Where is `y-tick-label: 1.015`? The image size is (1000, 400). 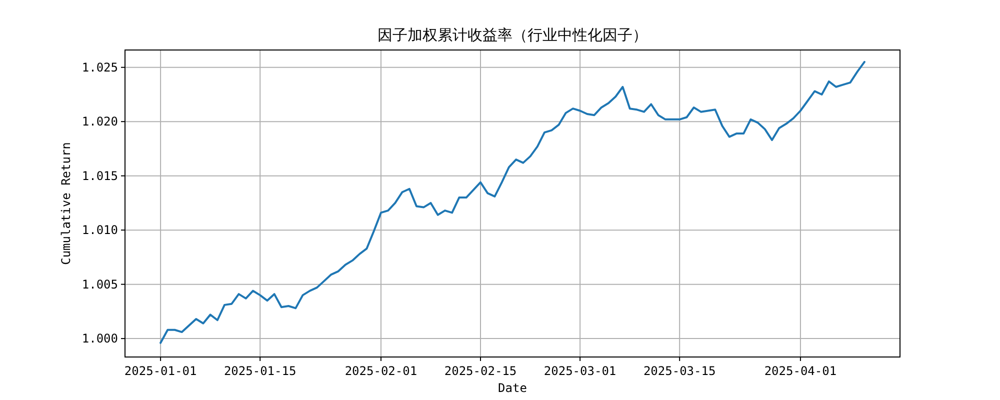
y-tick-label: 1.015 is located at coordinates (100, 175).